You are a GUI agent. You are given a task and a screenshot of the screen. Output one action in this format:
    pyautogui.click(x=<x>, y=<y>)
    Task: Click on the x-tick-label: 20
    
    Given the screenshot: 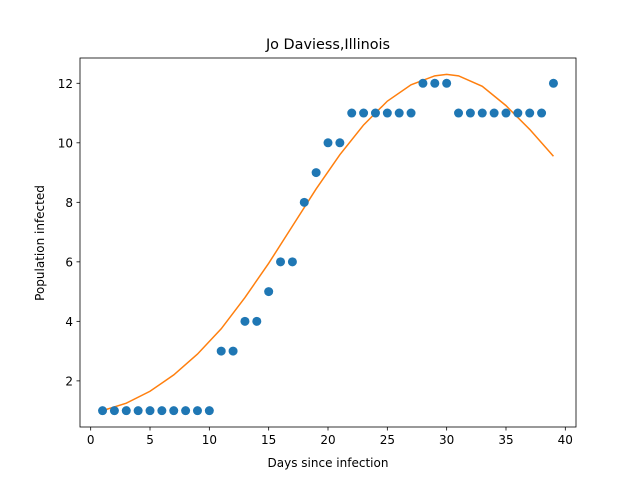 What is the action you would take?
    pyautogui.click(x=327, y=440)
    